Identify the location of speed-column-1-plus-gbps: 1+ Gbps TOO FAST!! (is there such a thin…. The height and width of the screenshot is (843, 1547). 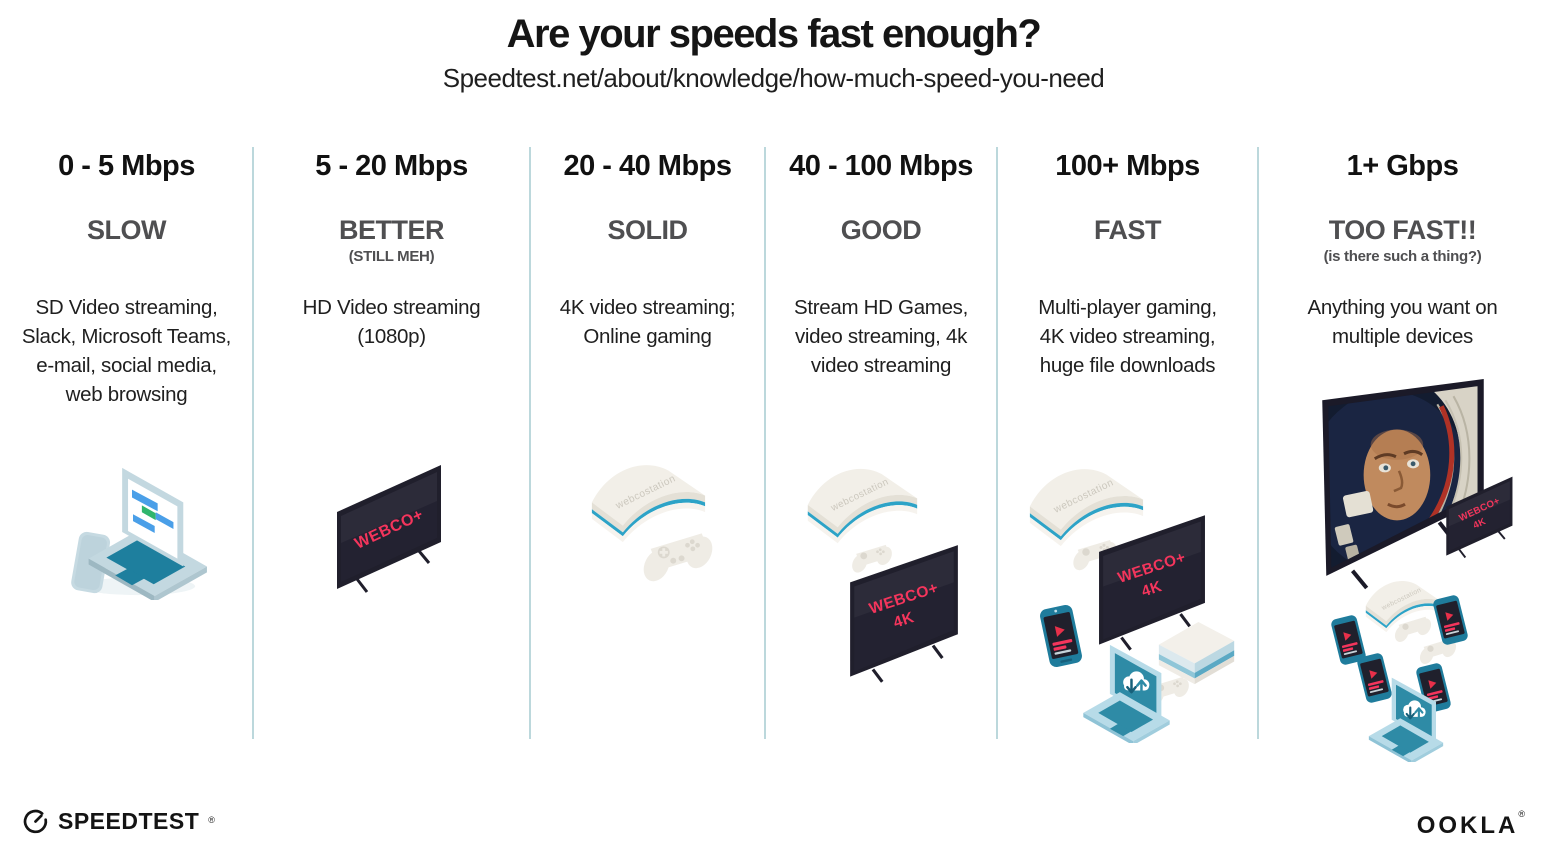
(1402, 460).